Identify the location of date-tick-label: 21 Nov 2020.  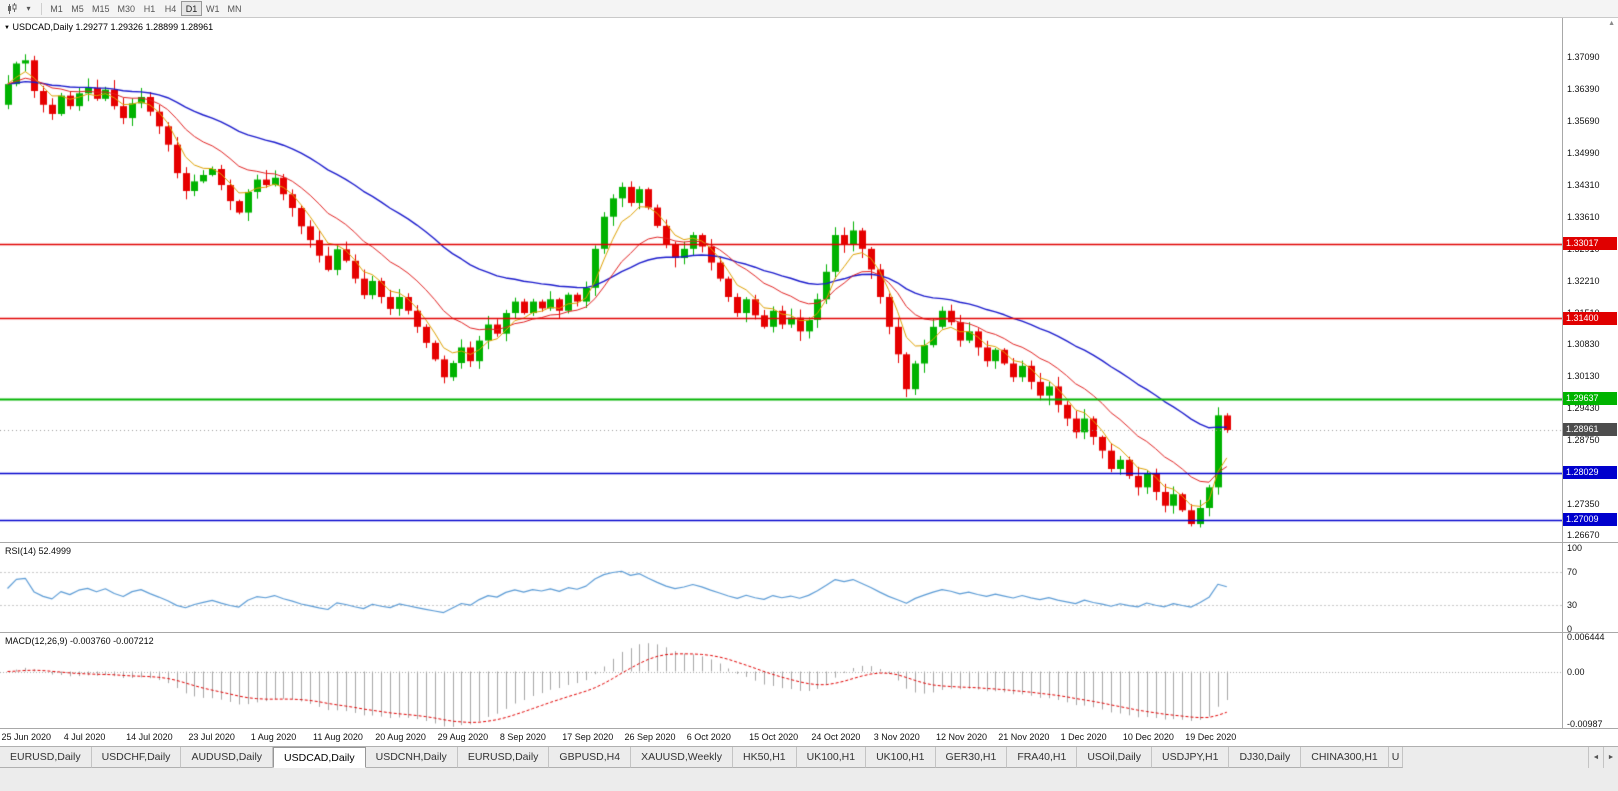
(1024, 737).